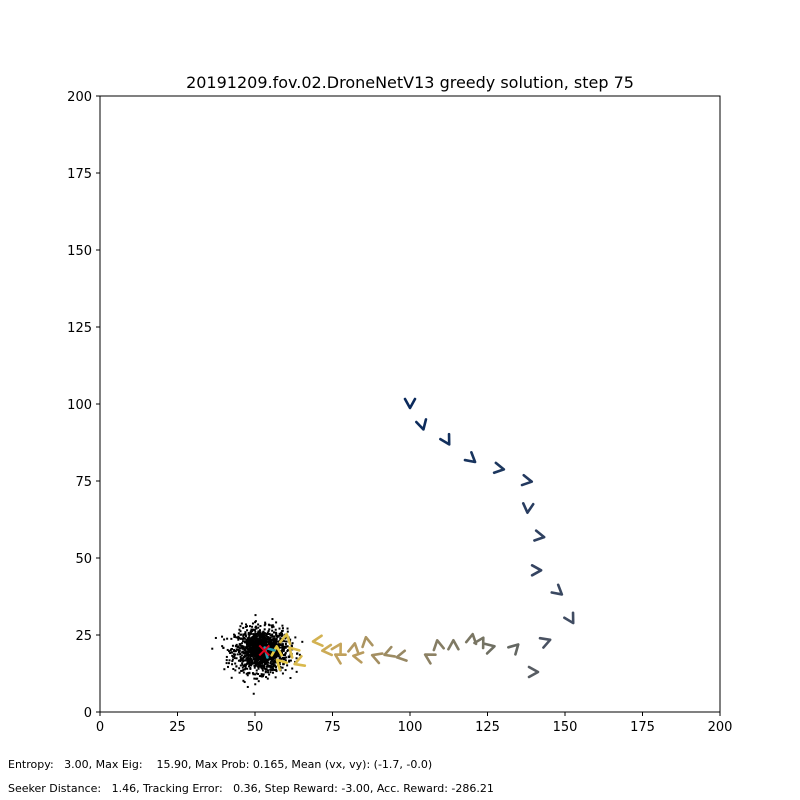 This screenshot has width=800, height=800. Describe the element at coordinates (79, 328) in the screenshot. I see `y-tick-label: 125` at that location.